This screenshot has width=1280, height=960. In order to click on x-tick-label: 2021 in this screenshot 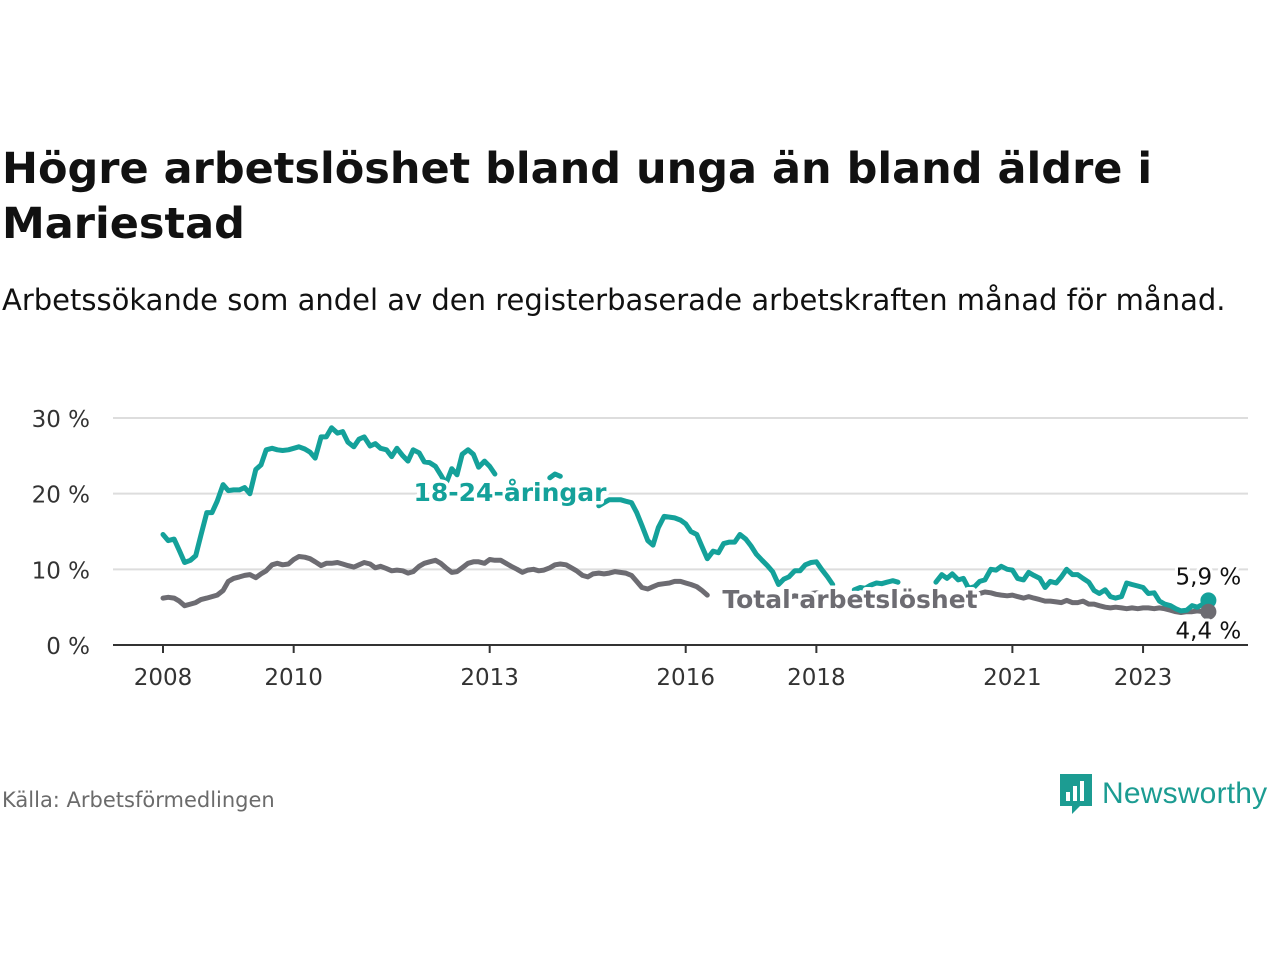, I will do `click(1012, 678)`.